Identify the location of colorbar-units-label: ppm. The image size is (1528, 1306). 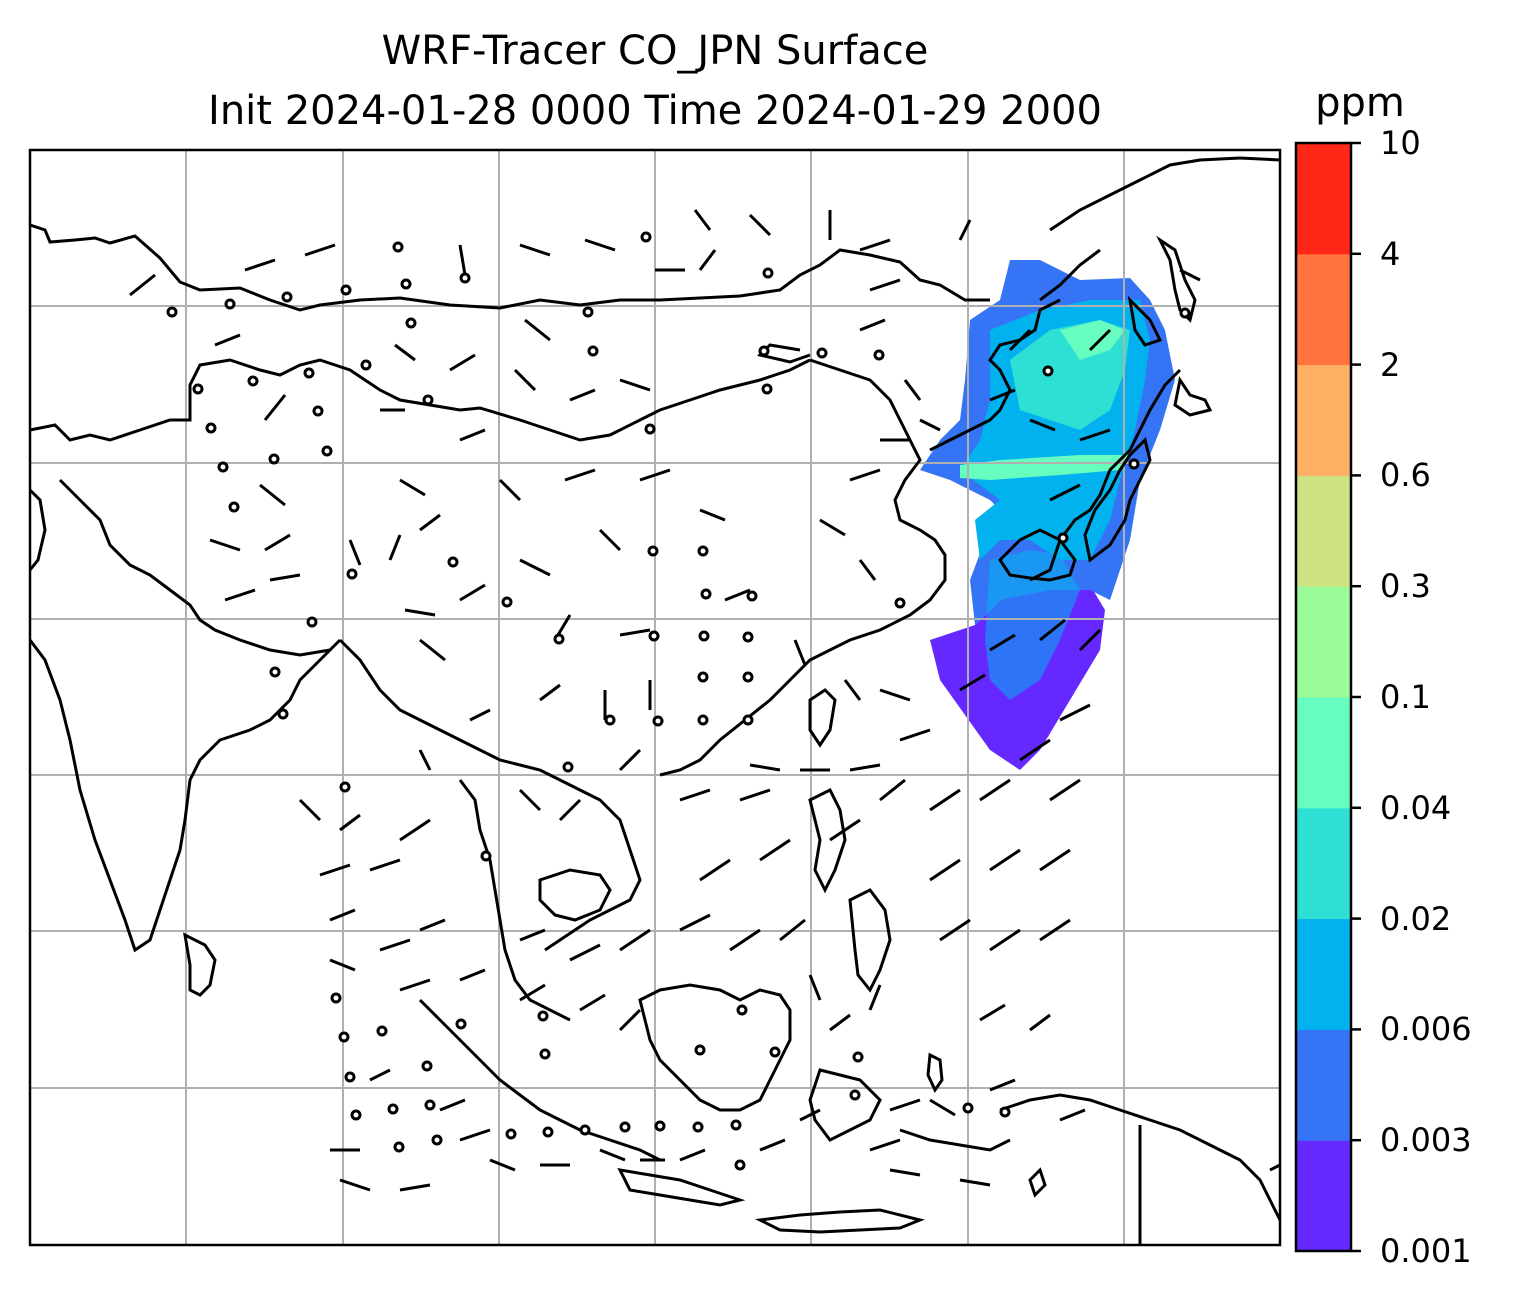
(1360, 103).